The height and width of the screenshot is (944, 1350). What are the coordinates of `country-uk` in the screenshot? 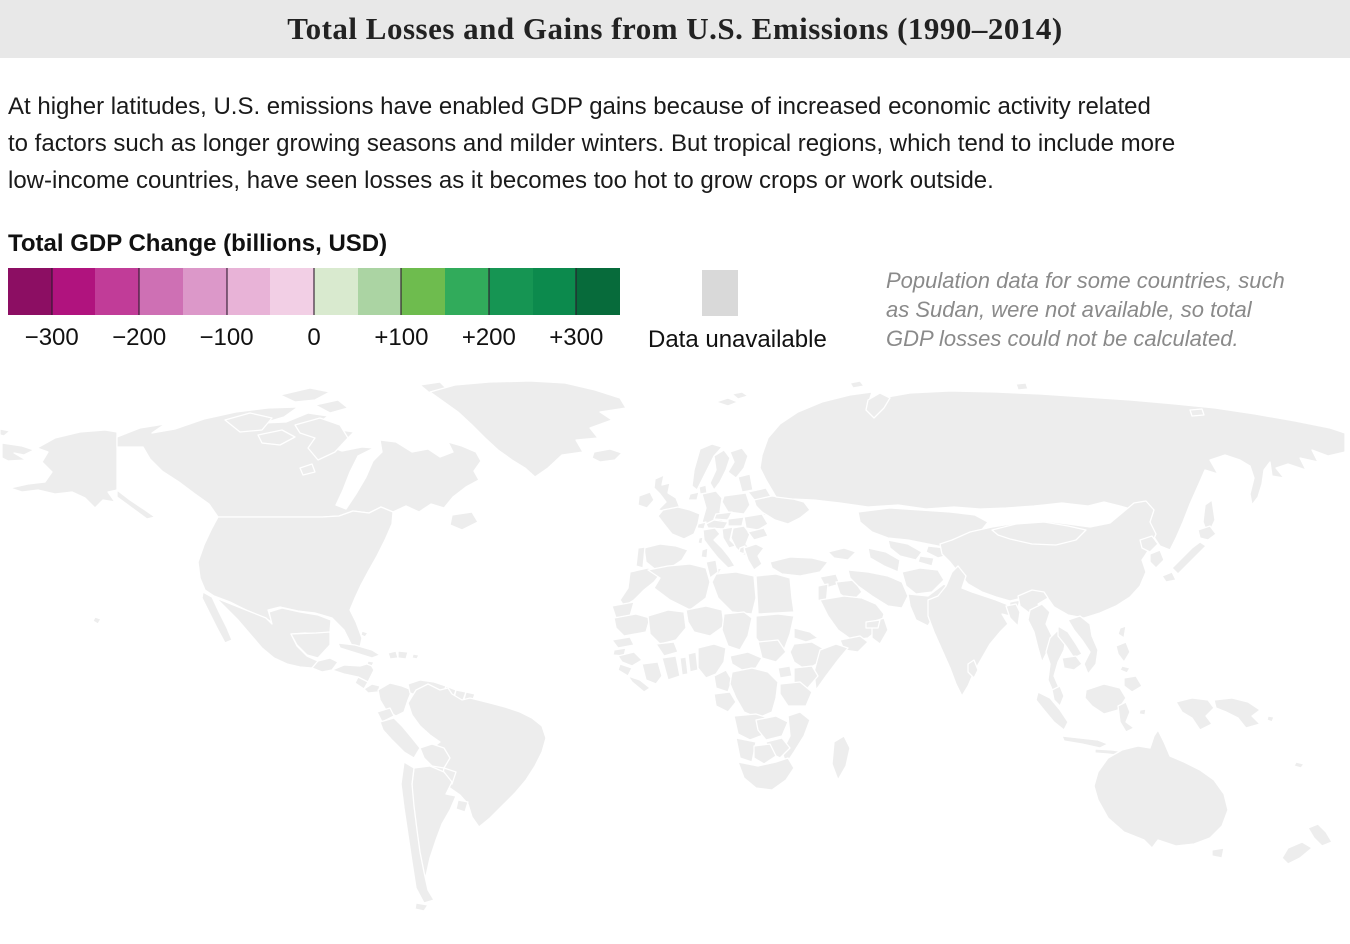 It's located at (667, 493).